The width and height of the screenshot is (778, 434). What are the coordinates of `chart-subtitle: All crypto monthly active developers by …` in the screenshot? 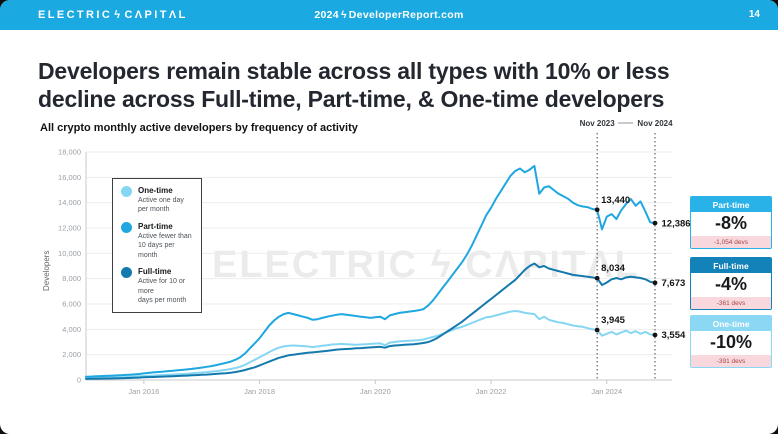 It's located at (199, 128).